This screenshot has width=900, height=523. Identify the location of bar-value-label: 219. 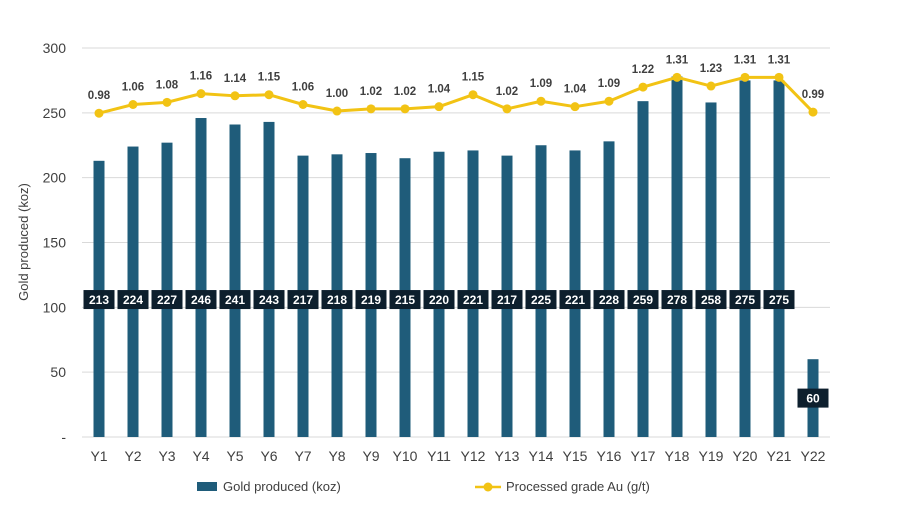
(371, 300).